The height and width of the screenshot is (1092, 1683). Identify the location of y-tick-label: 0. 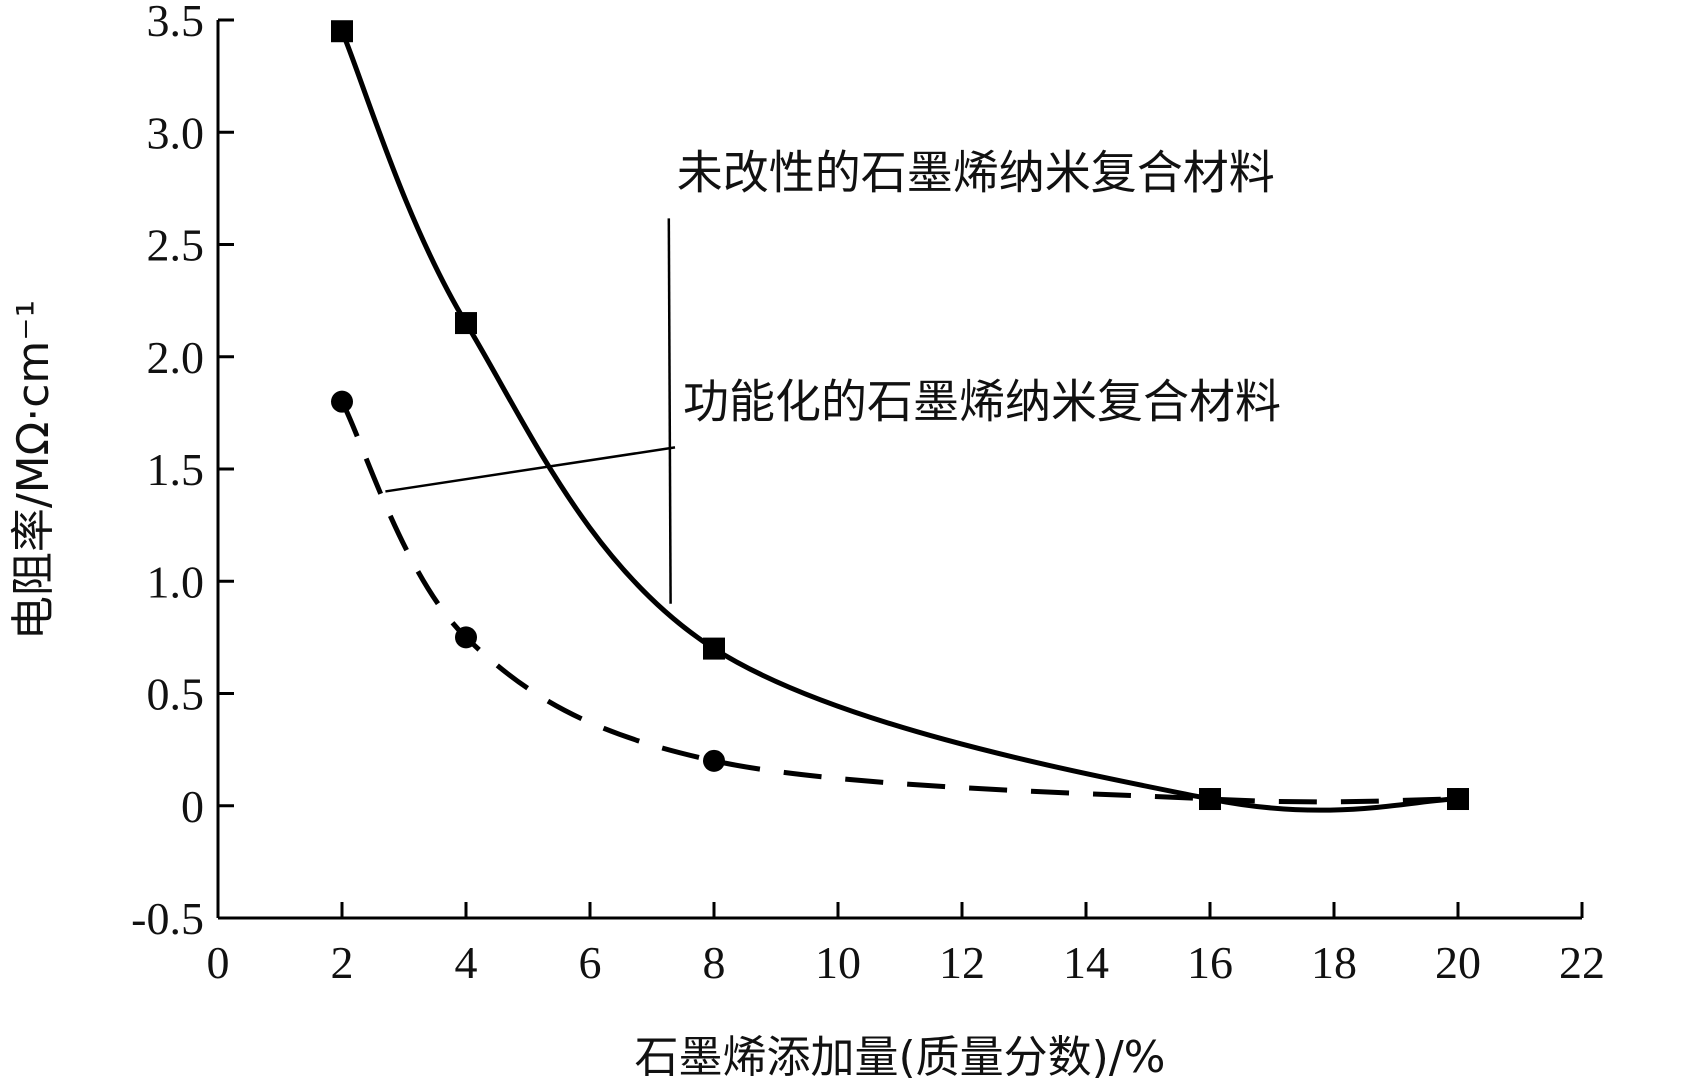
(192, 806).